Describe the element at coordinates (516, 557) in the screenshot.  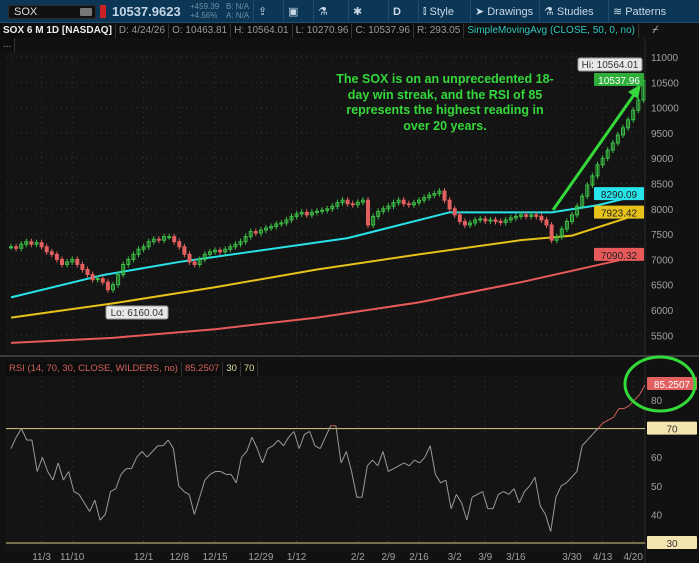
I see `date-tick-label: 3/16` at that location.